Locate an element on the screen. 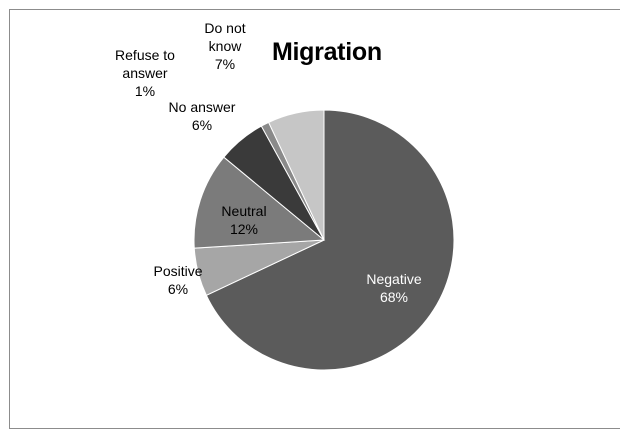  pie-label-negative: Negative 68% is located at coordinates (393, 288).